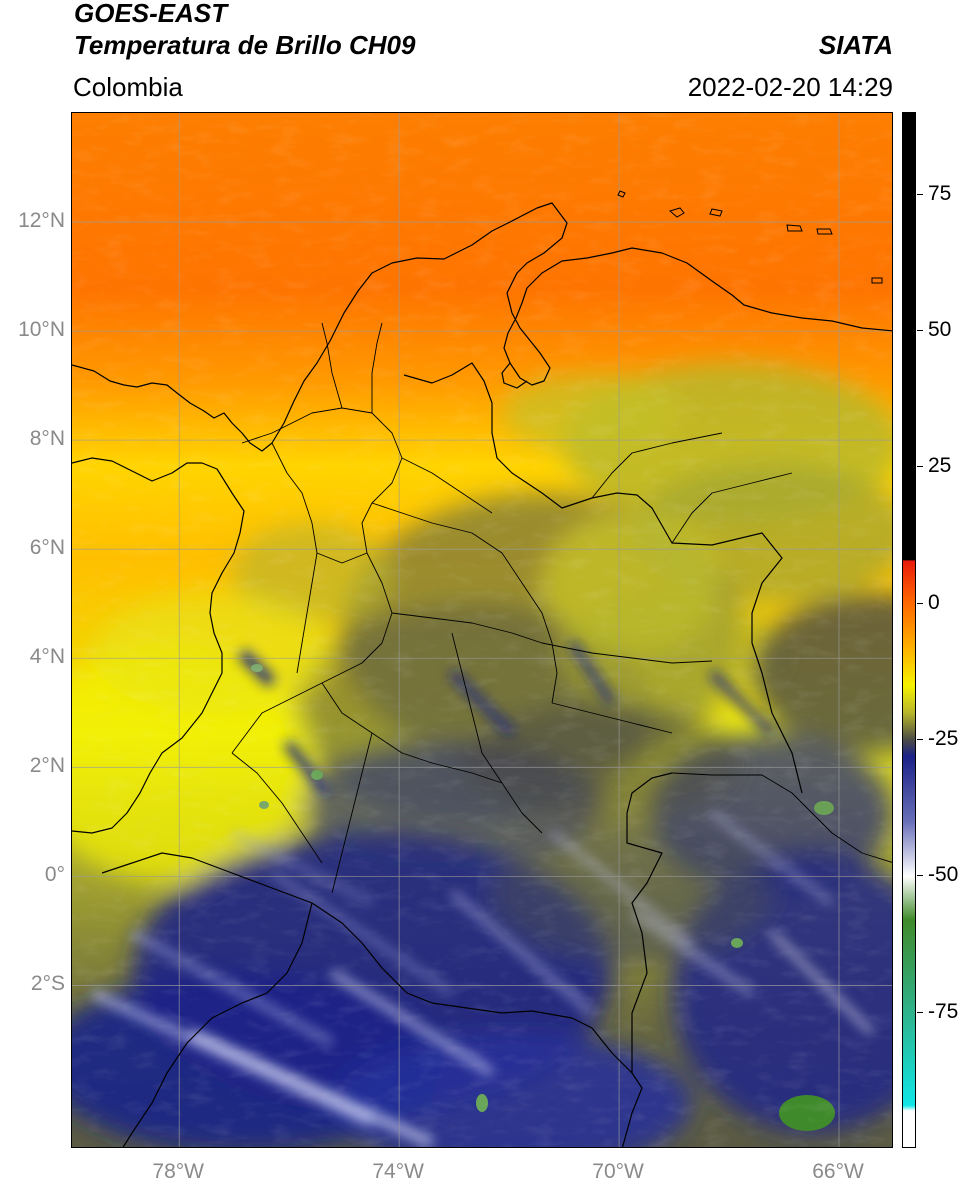 This screenshot has height=1190, width=966. Describe the element at coordinates (943, 739) in the screenshot. I see `colorbar-tick-label: -25` at that location.